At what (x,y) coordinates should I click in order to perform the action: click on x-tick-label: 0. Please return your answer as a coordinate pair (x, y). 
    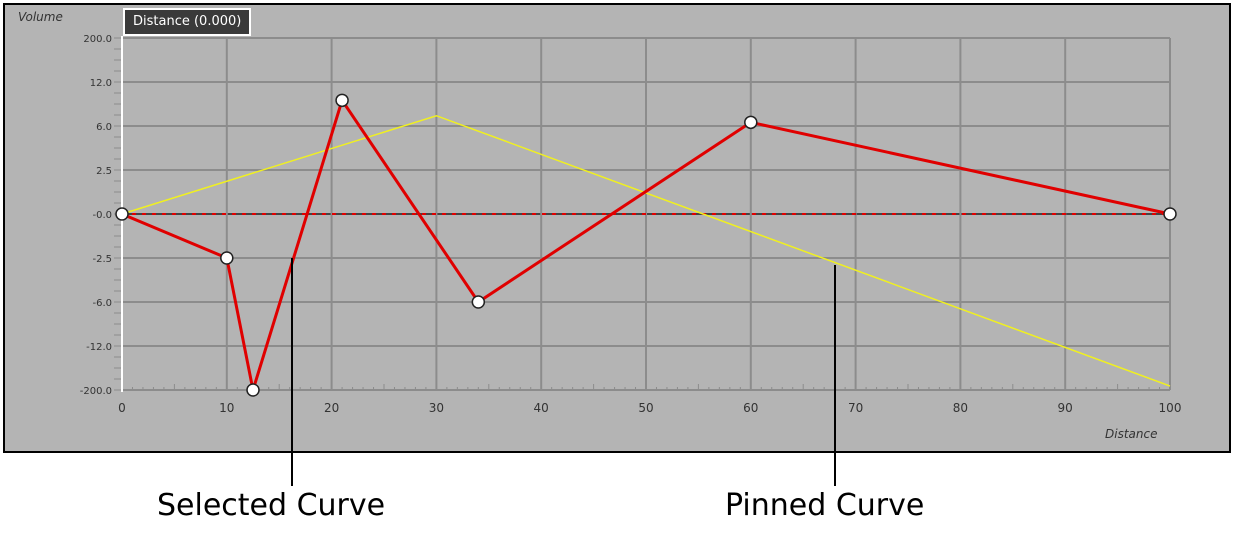
    Looking at the image, I should click on (122, 408).